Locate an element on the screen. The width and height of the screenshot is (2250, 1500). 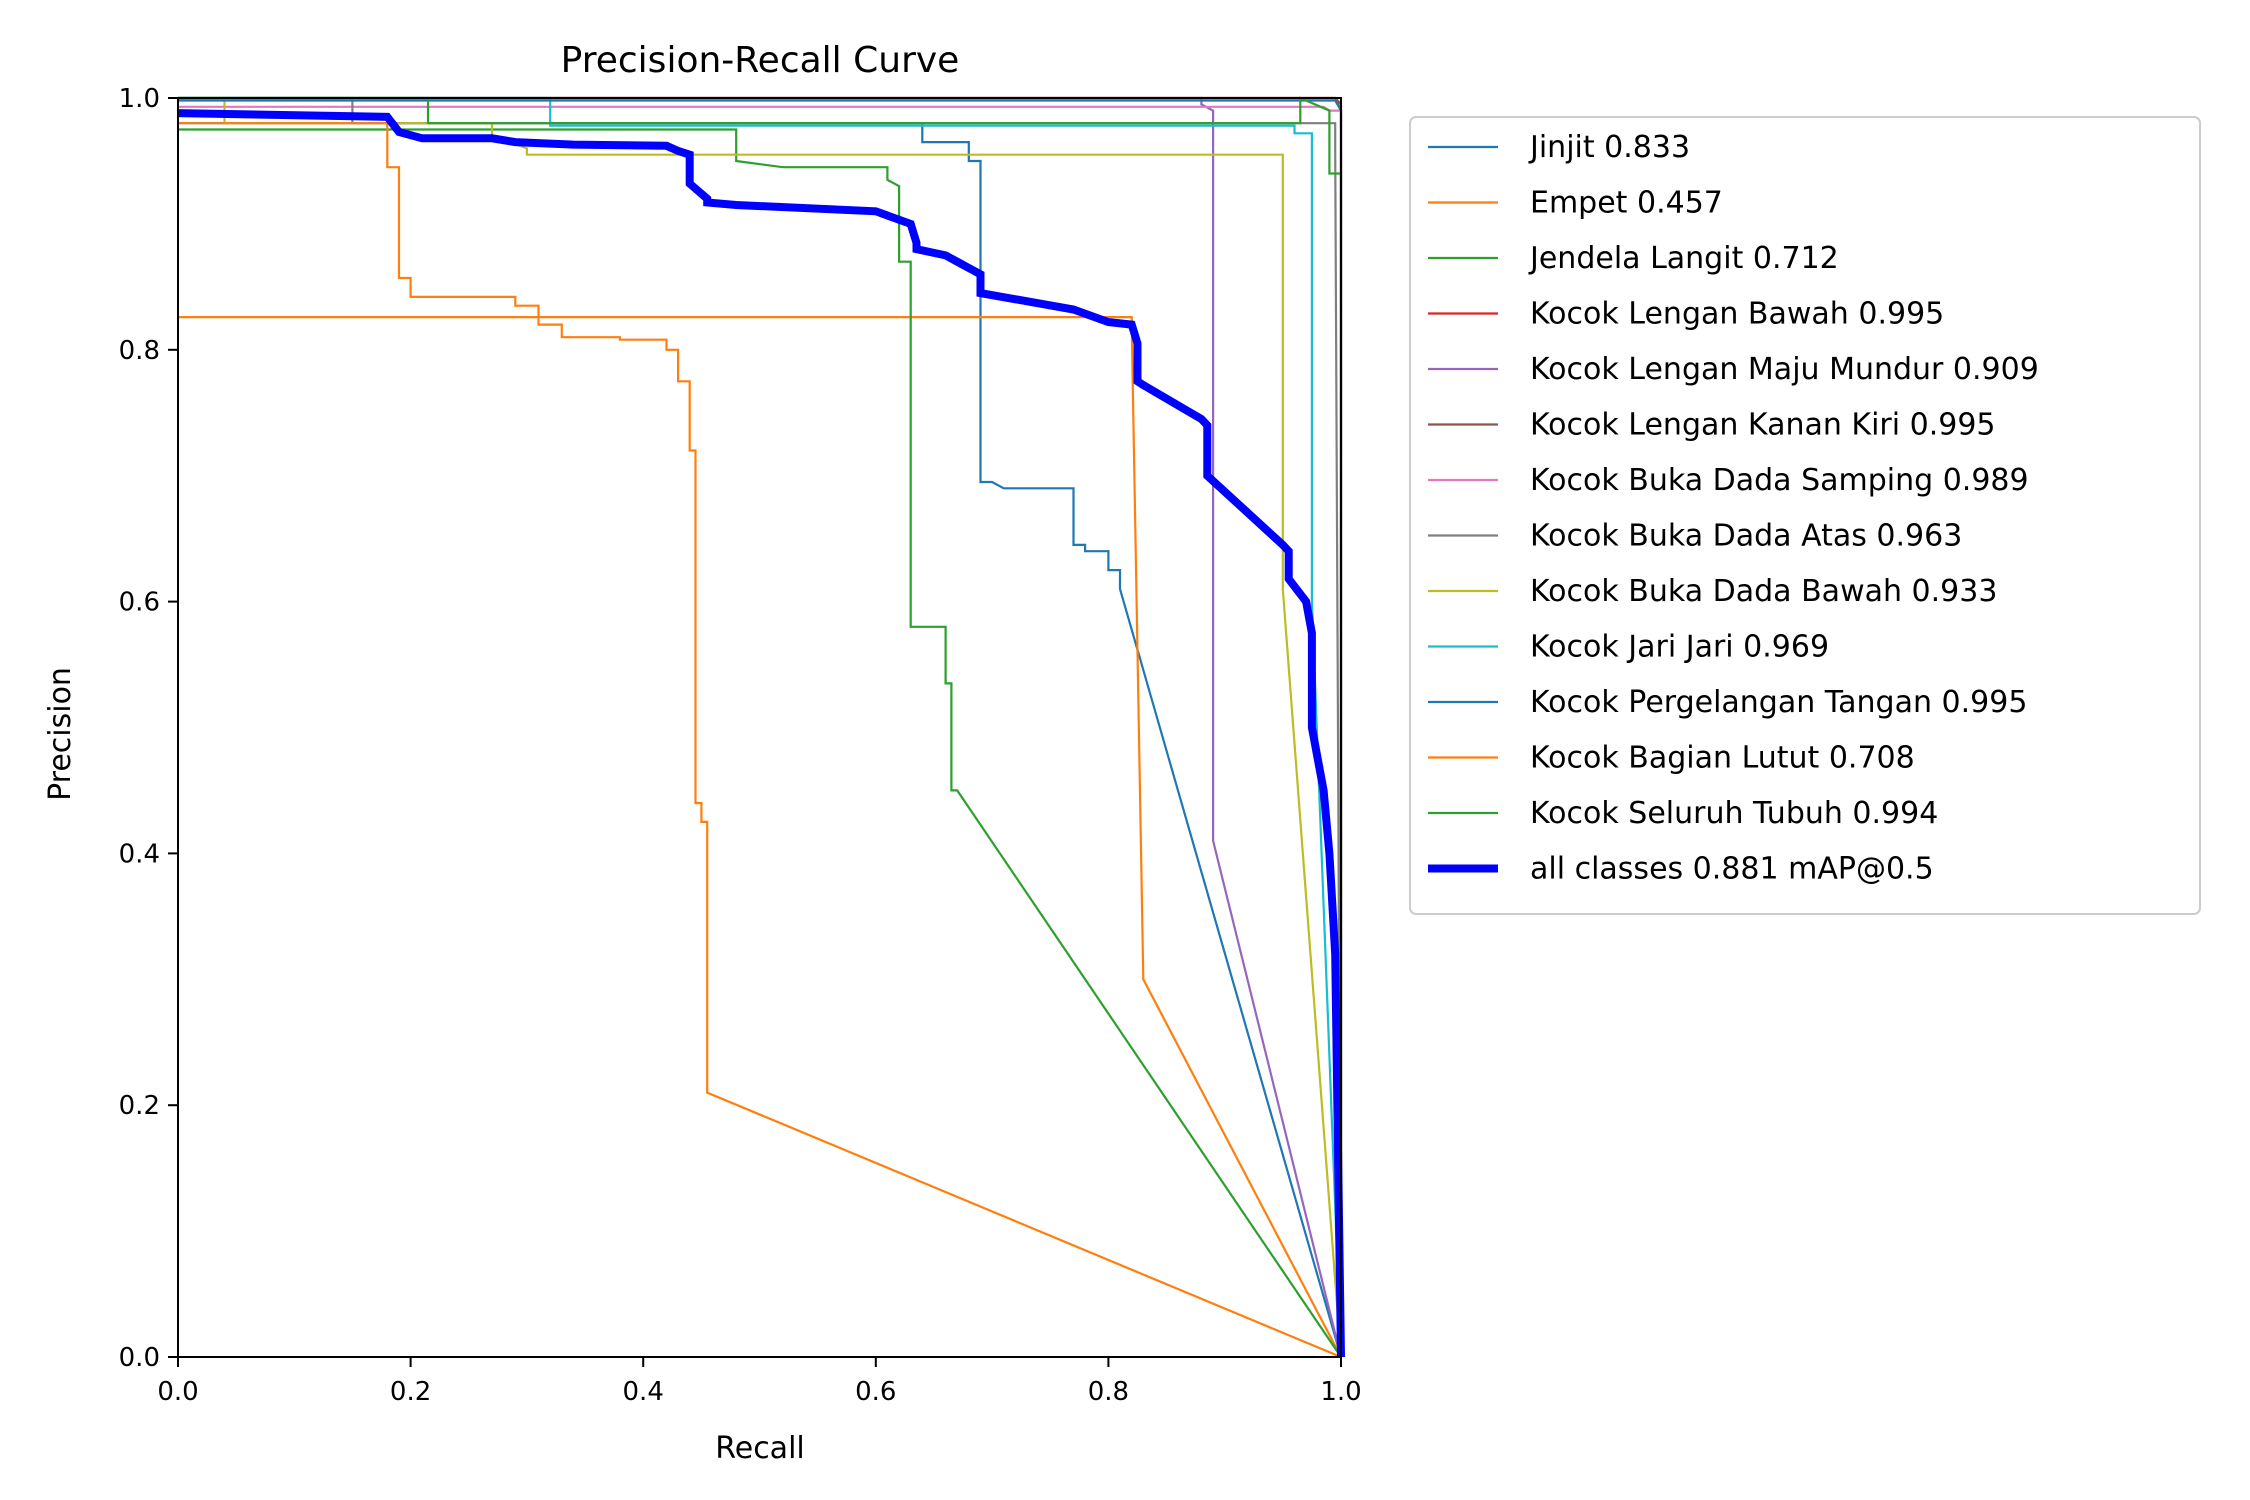
x-tick-label: 0.6 is located at coordinates (875, 1392).